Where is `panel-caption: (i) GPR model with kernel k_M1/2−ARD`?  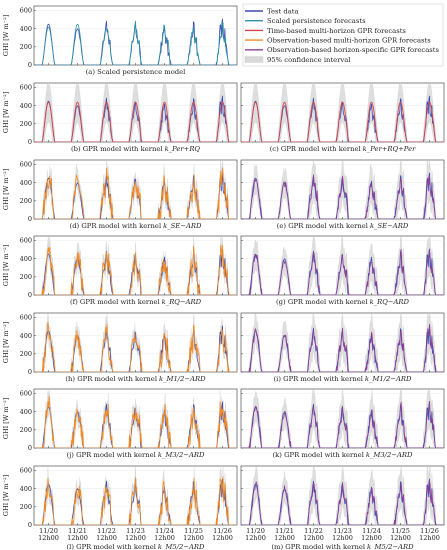 panel-caption: (i) GPR model with kernel k_M1/2−ARD is located at coordinates (343, 379).